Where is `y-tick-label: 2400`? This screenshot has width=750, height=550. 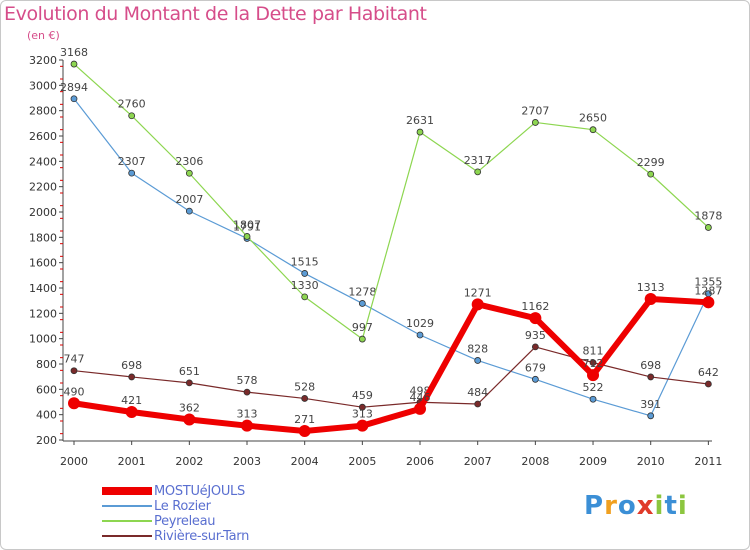 y-tick-label: 2400 is located at coordinates (43, 161).